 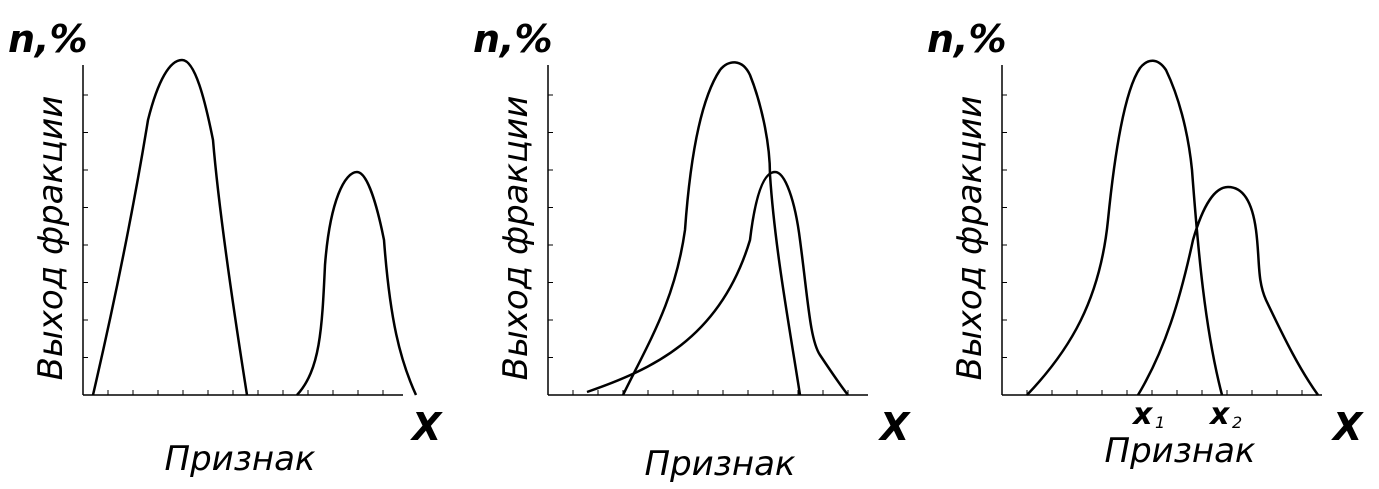 I want to click on marker-index: 2, so click(x=1237, y=422).